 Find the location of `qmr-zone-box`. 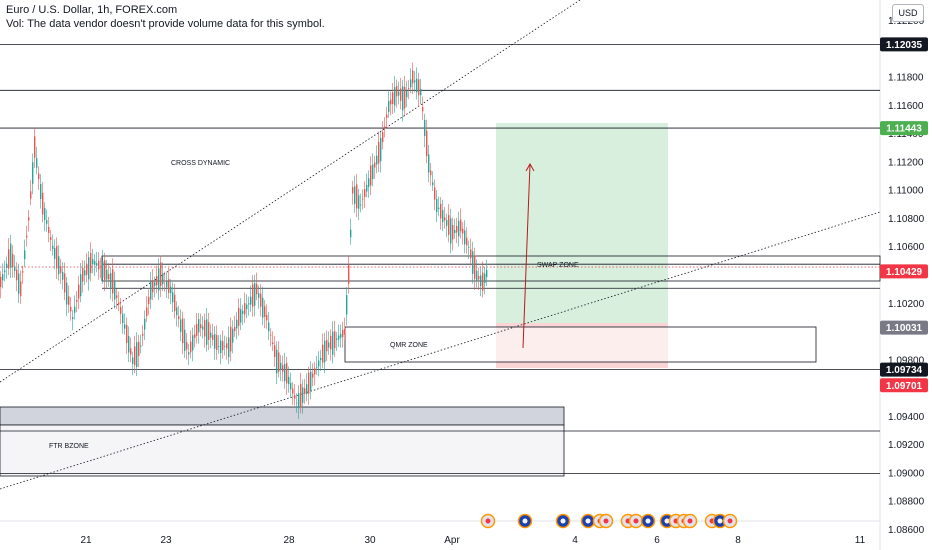

qmr-zone-box is located at coordinates (580, 344).